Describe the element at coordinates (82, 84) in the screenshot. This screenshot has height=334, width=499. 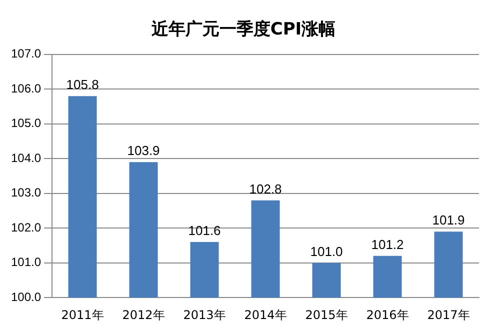
I see `data-label: 105.8` at that location.